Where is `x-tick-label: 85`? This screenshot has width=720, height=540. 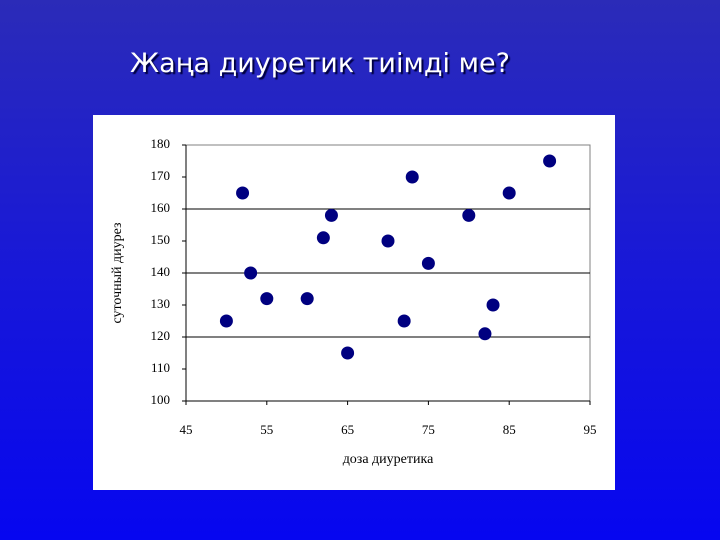
x-tick-label: 85 is located at coordinates (509, 429).